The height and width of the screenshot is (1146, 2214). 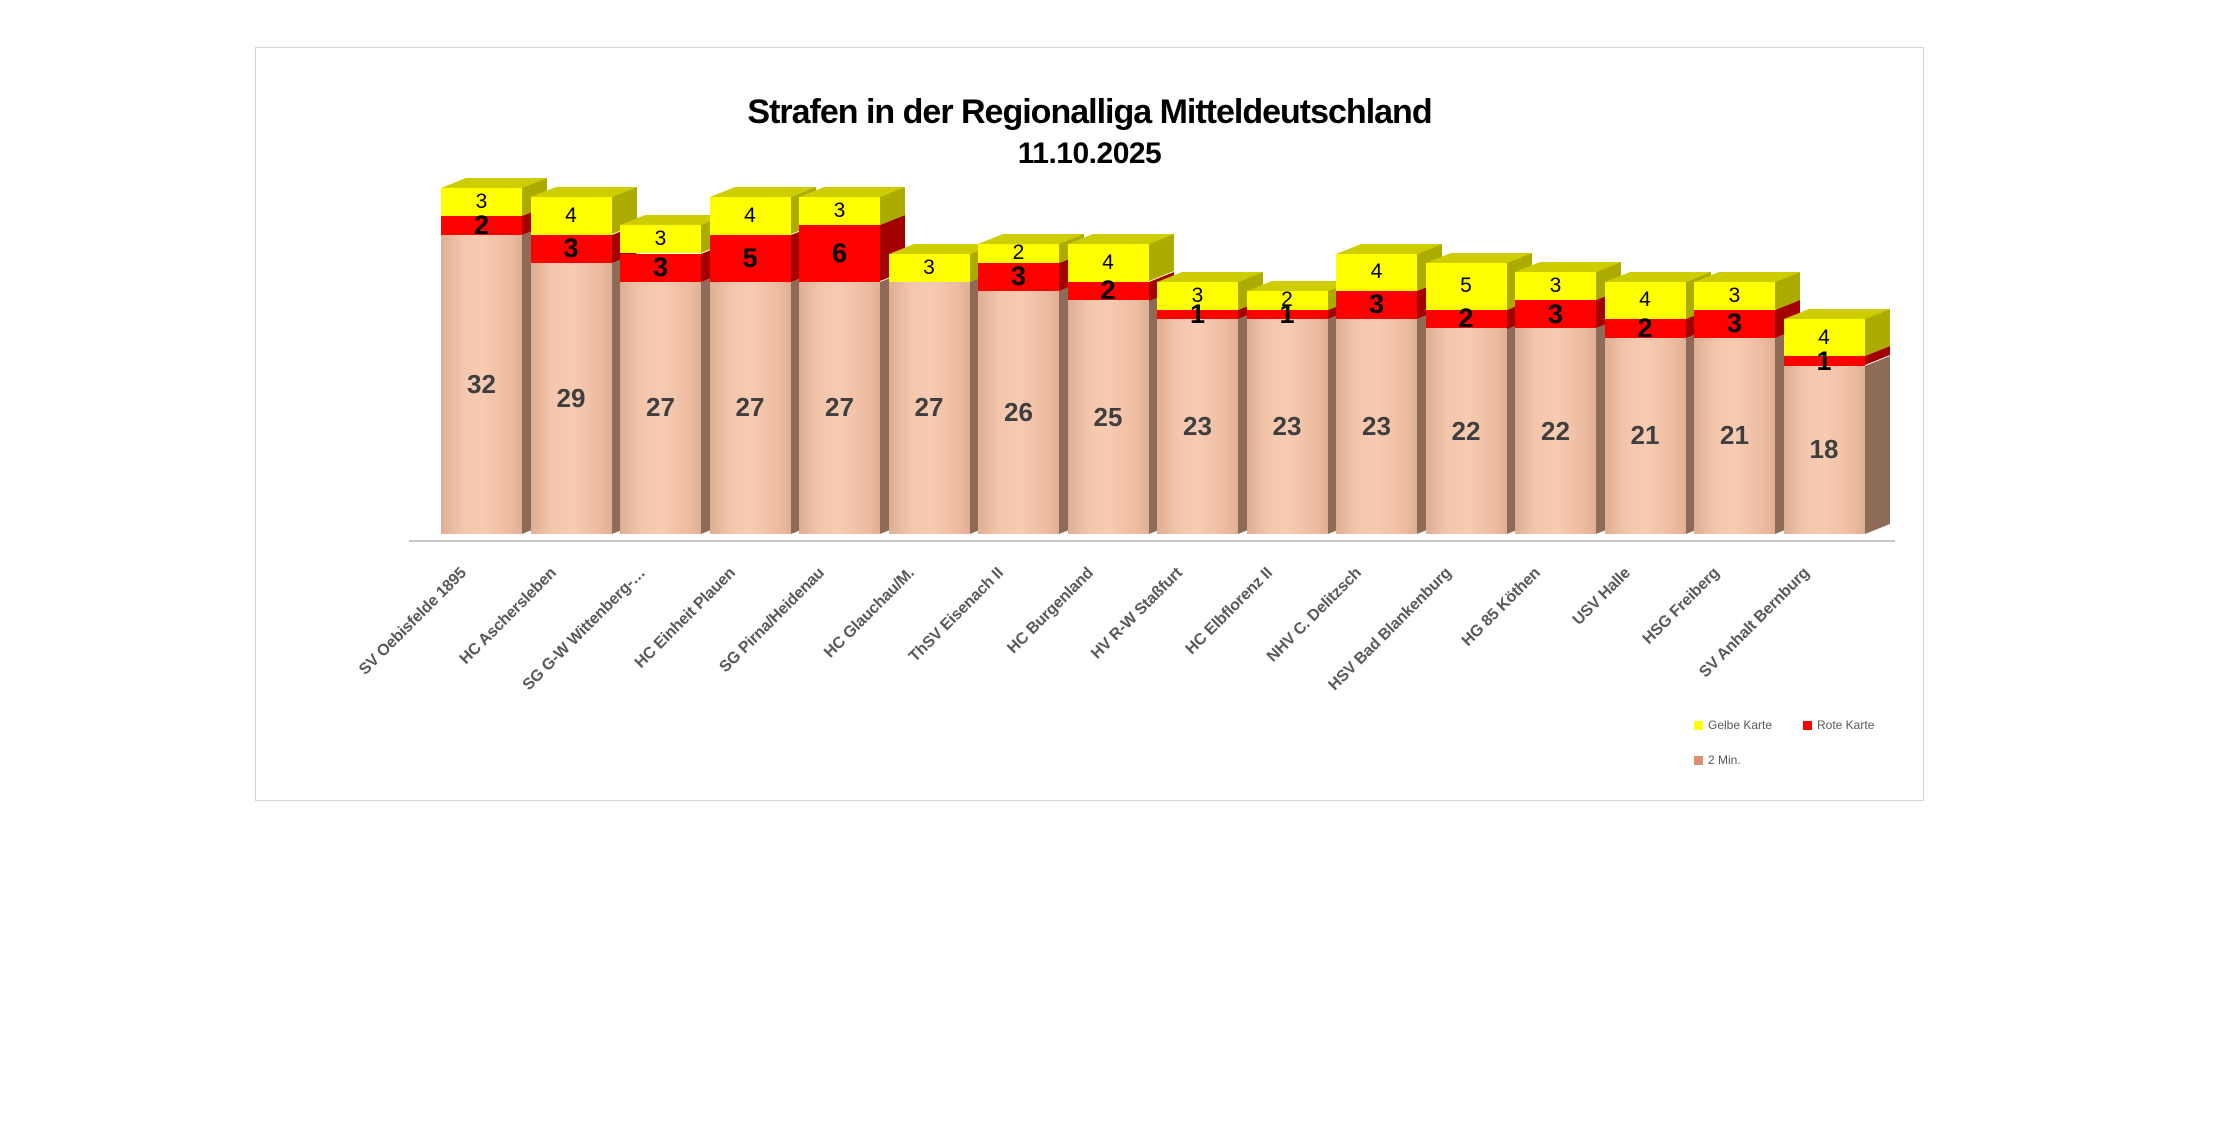 I want to click on legend-swatch-gelbe-karte, so click(x=1698, y=725).